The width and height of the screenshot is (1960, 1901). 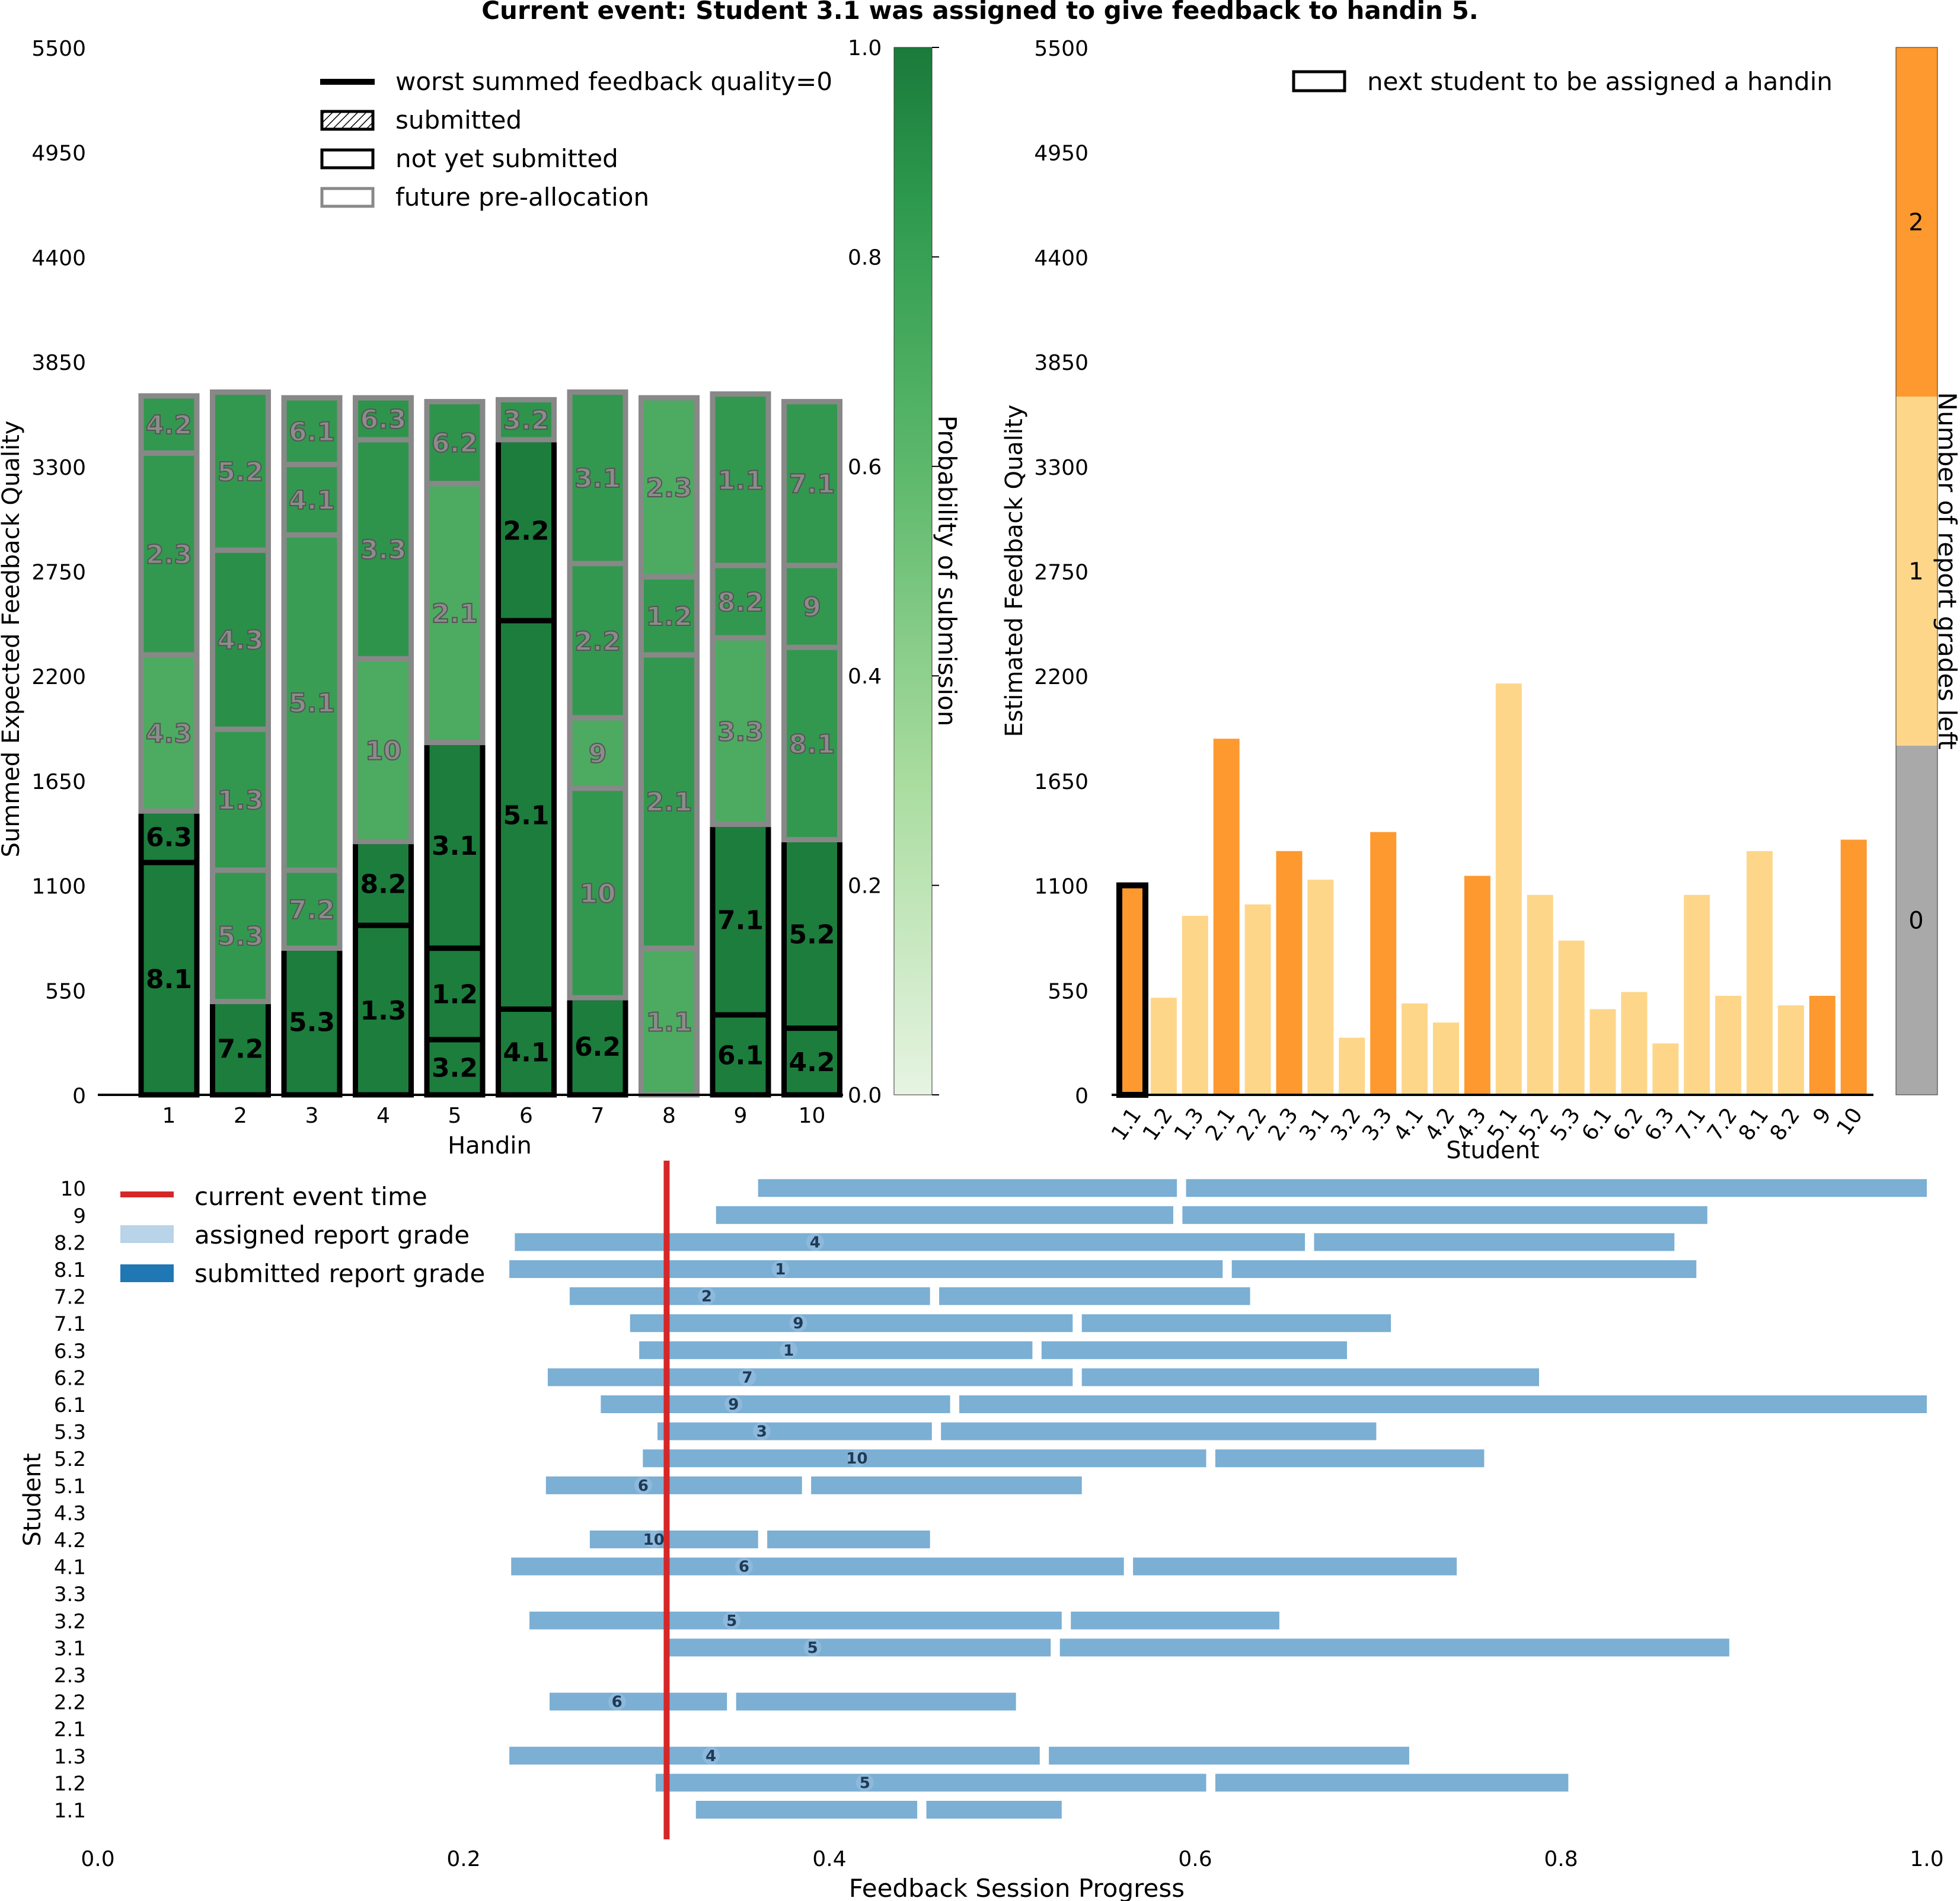 I want to click on student-x-tick-label: 2.3, so click(x=1283, y=1124).